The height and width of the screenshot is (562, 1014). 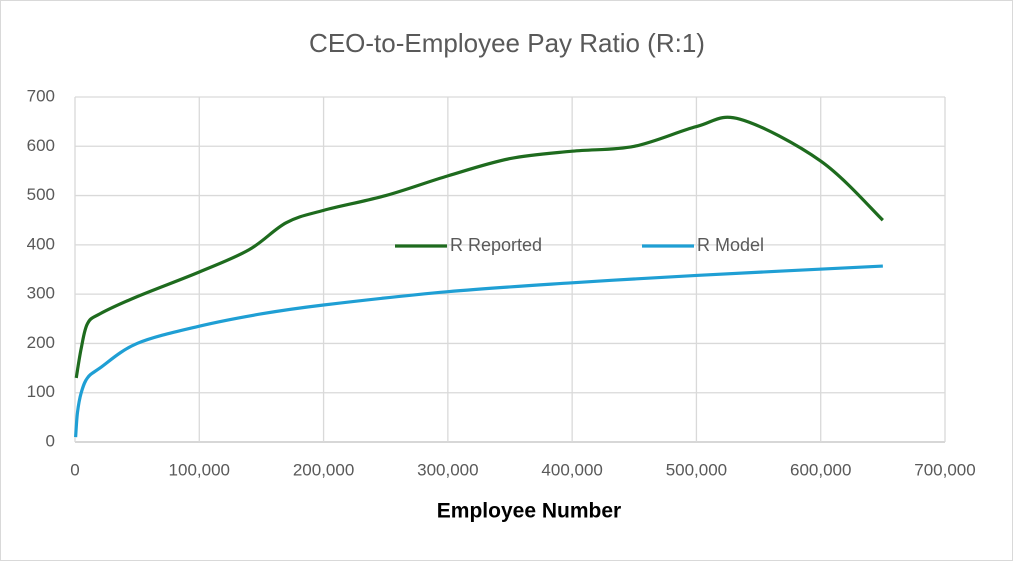 What do you see at coordinates (529, 511) in the screenshot?
I see `x-axis-label: Employee Number` at bounding box center [529, 511].